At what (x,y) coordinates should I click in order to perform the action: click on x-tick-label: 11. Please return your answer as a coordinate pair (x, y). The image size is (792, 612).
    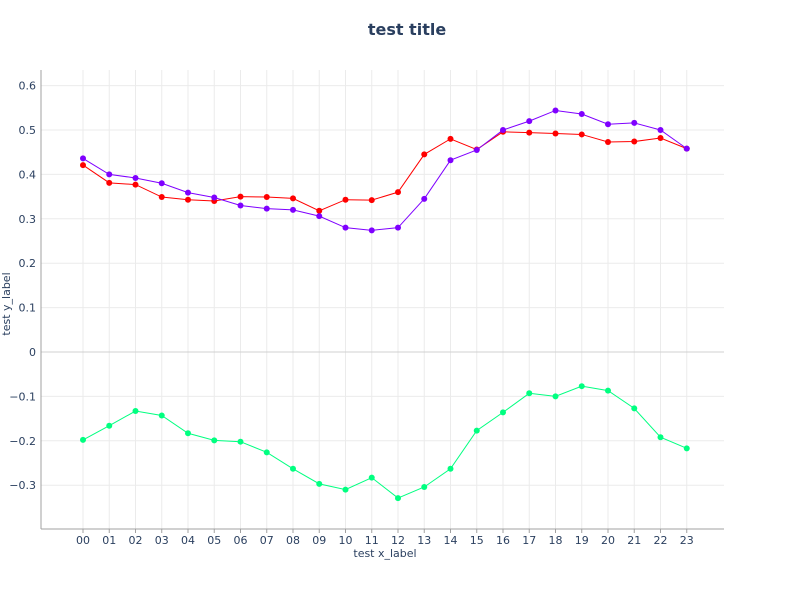
    Looking at the image, I should click on (372, 540).